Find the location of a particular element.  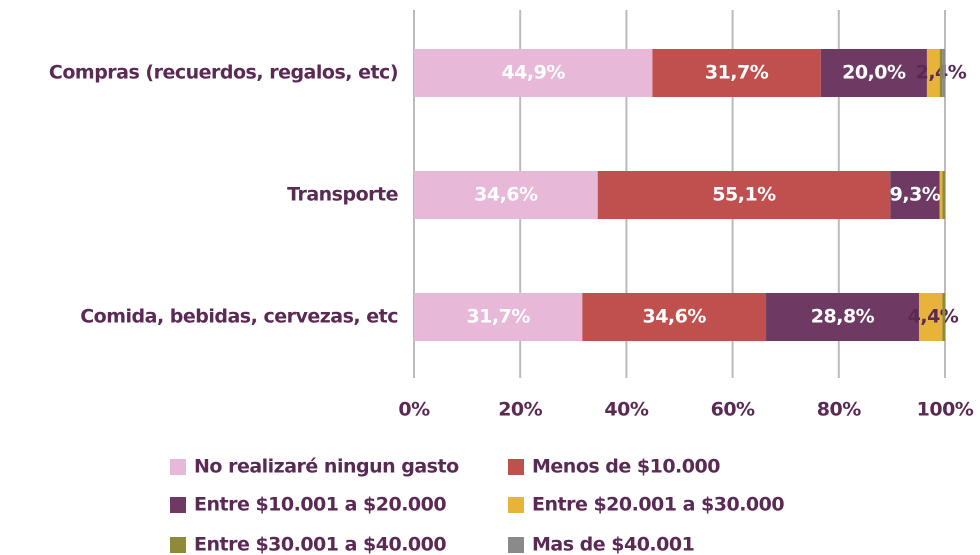

data-label: 9,3% is located at coordinates (915, 195).